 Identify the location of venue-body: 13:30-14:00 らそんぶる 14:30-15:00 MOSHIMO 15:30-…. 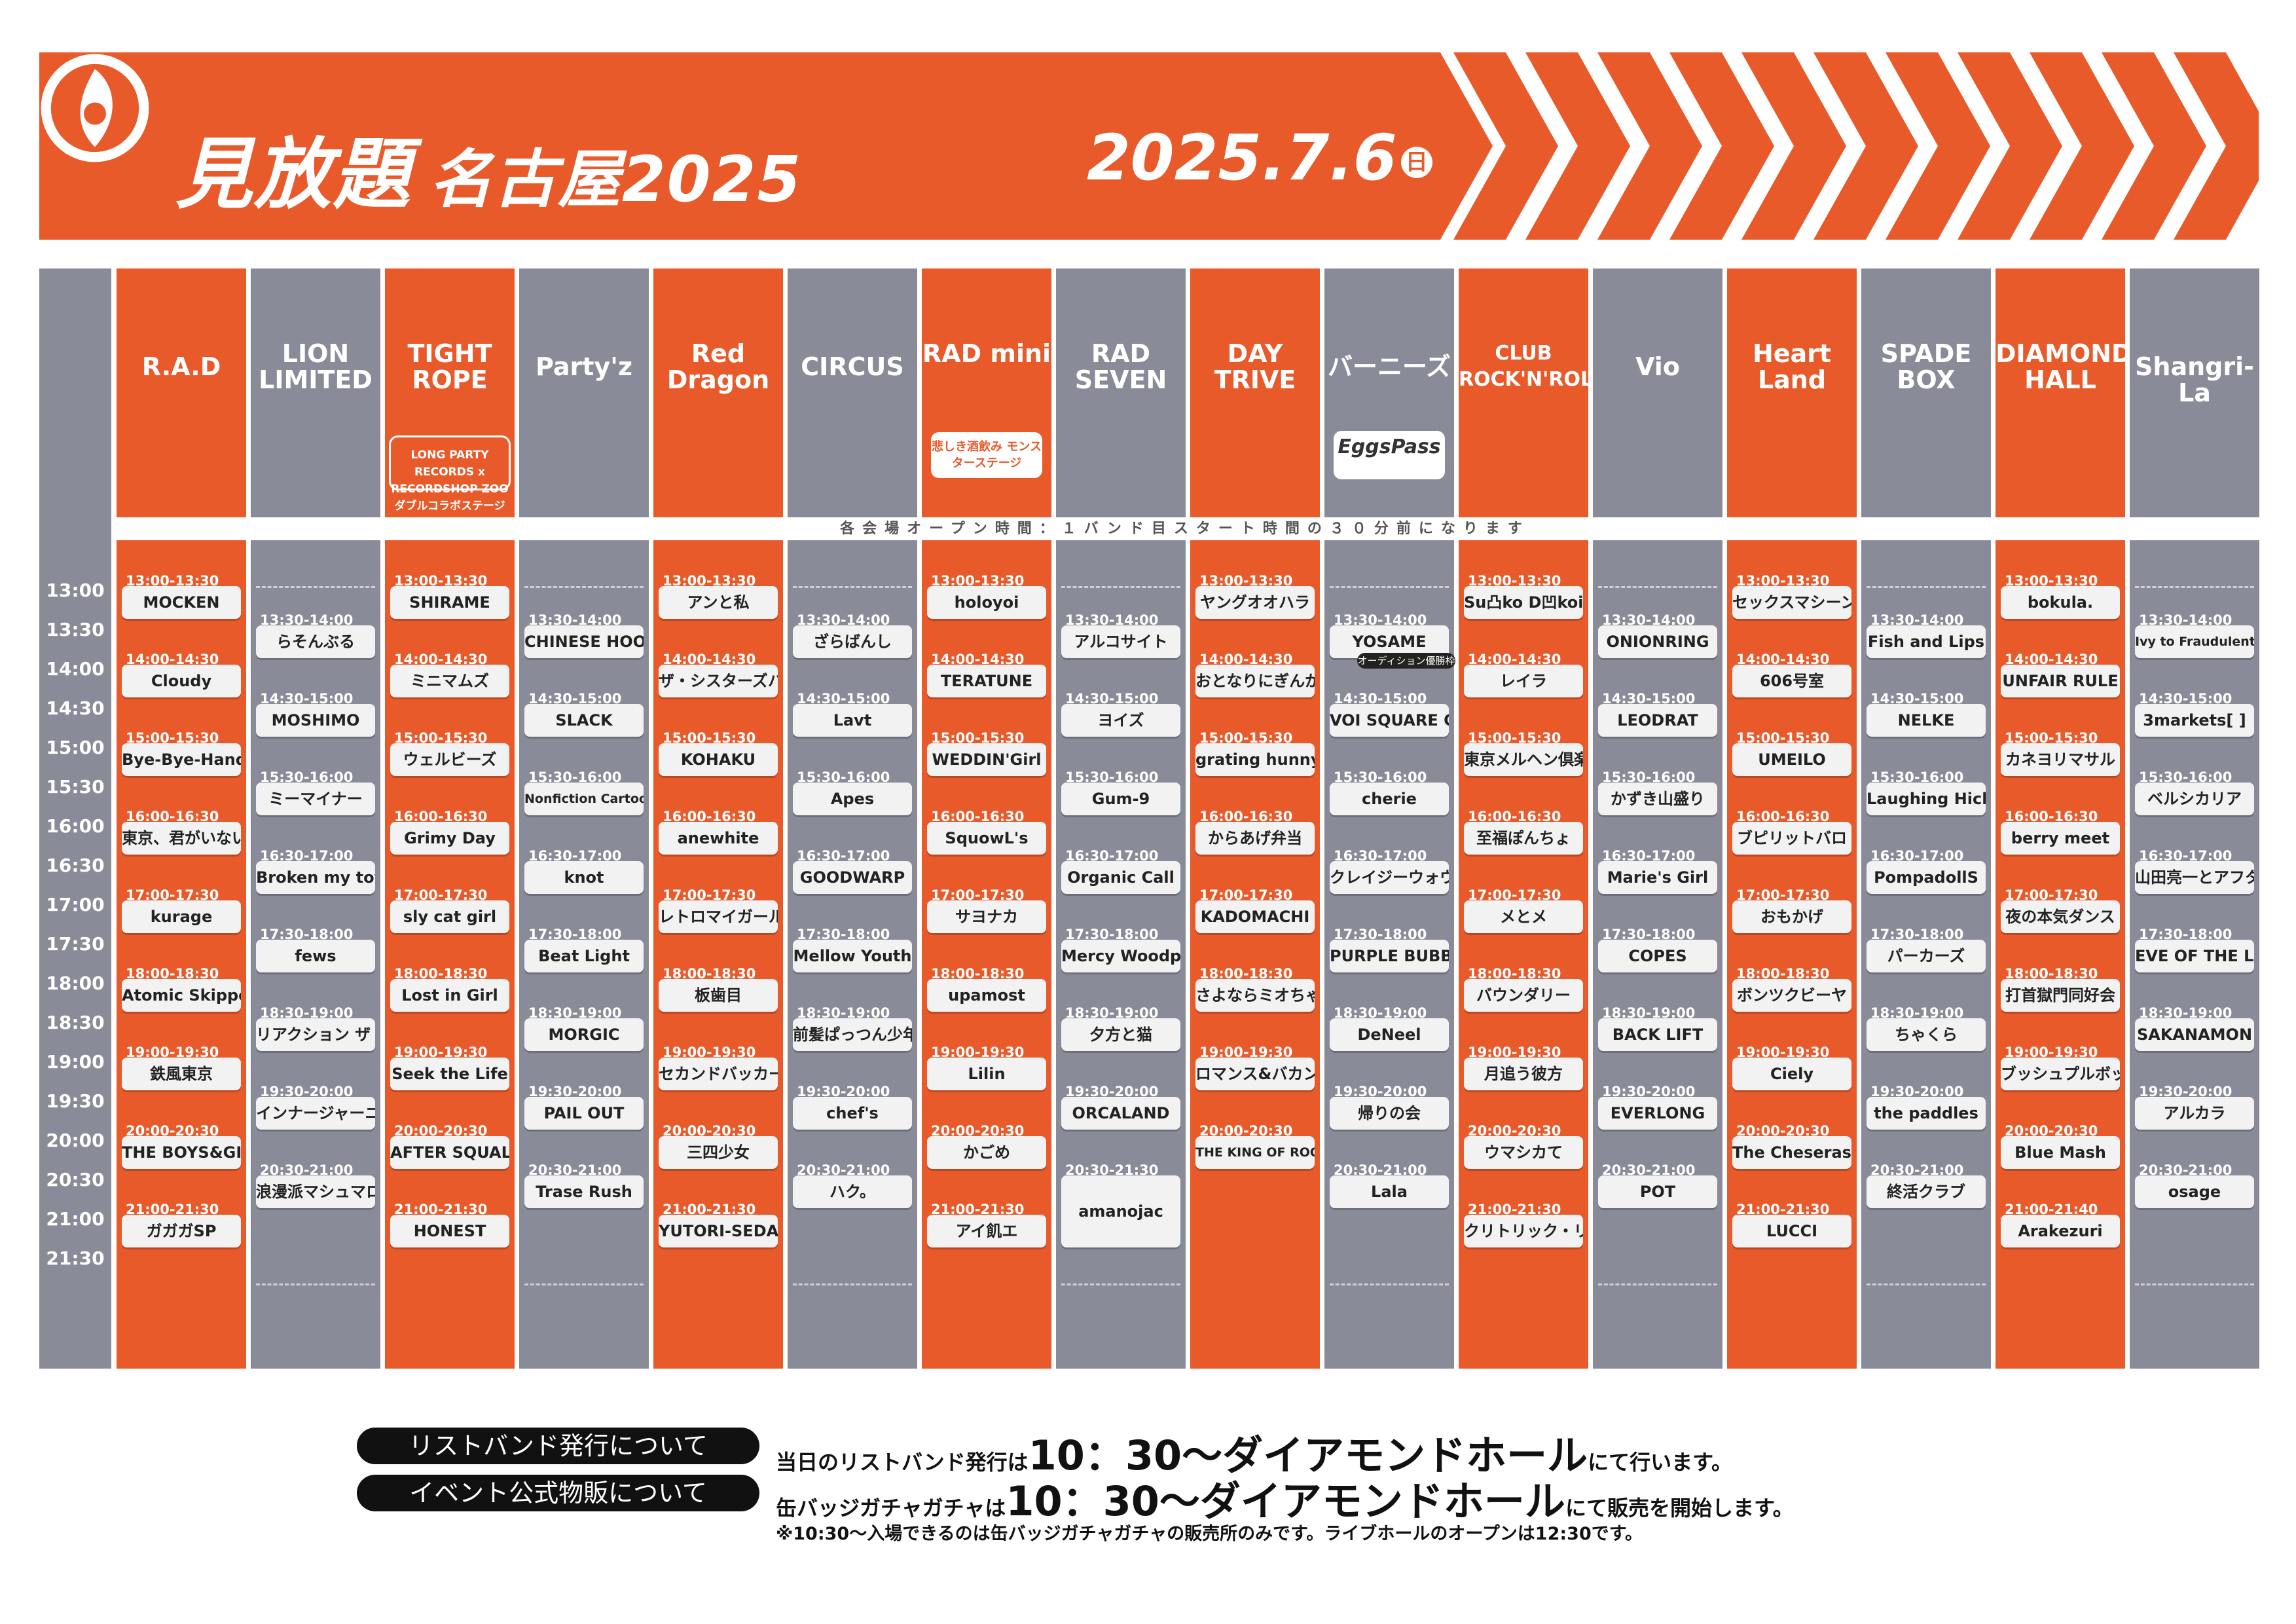
(315, 954).